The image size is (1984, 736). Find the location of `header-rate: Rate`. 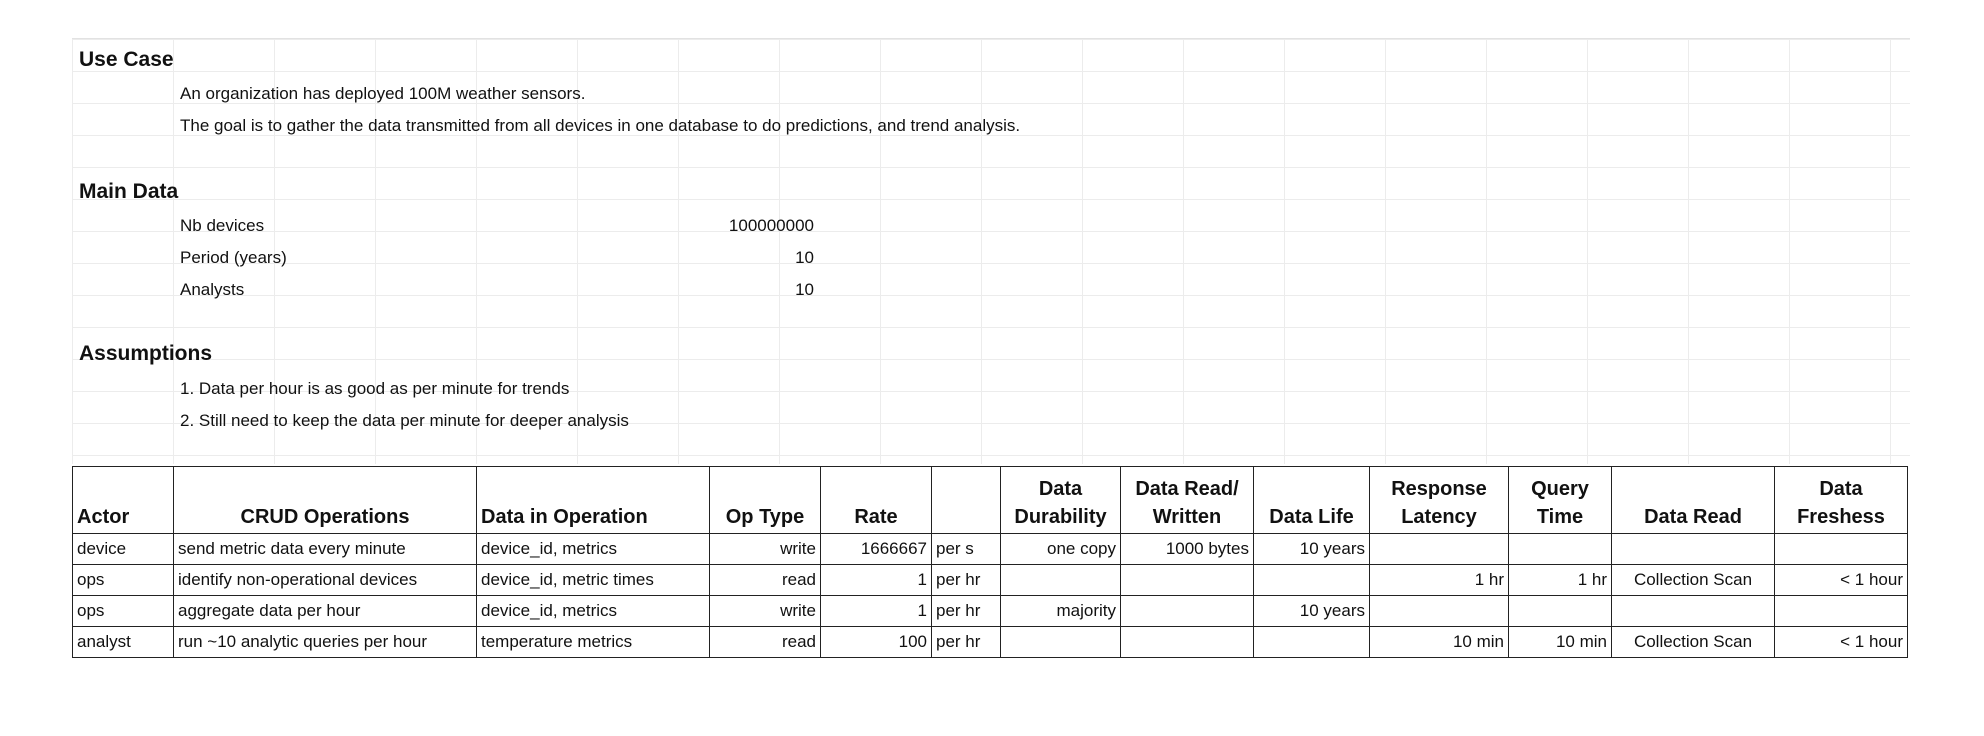

header-rate: Rate is located at coordinates (876, 500).